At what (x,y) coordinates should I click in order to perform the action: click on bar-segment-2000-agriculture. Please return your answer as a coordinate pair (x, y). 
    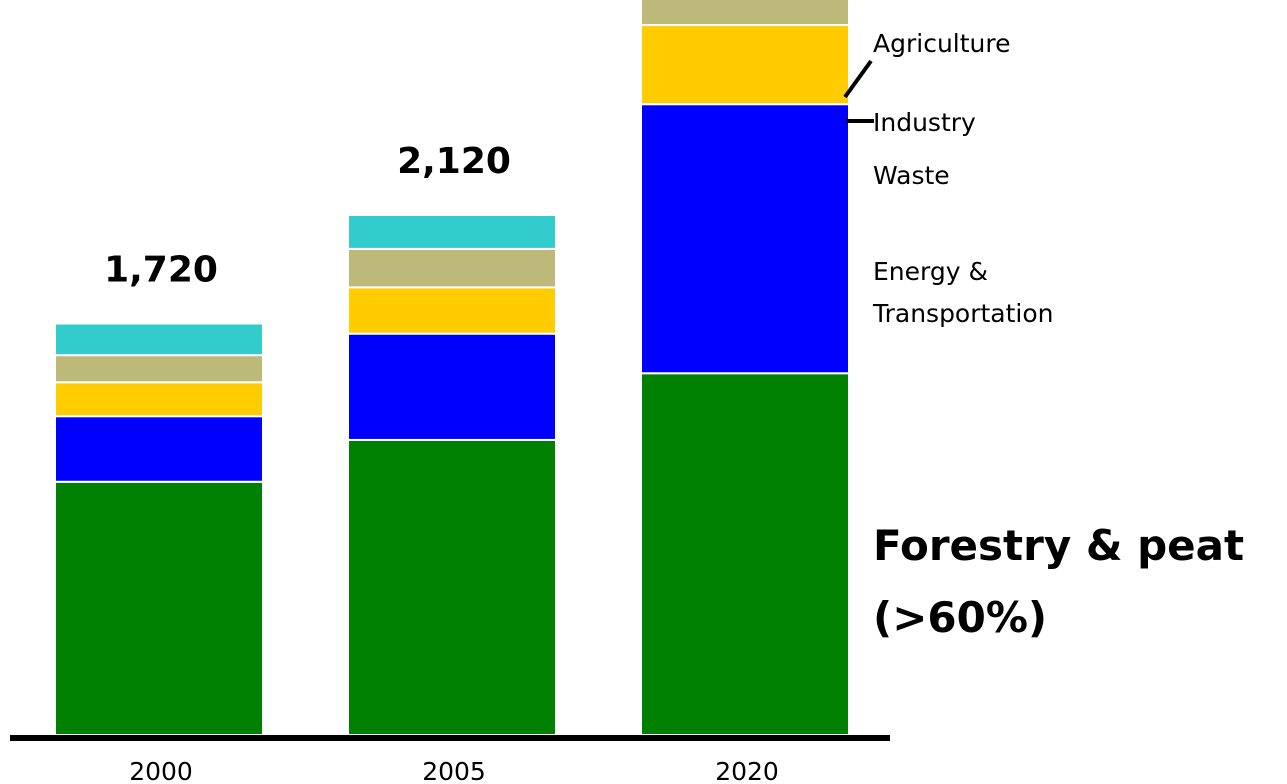
    Looking at the image, I should click on (159, 339).